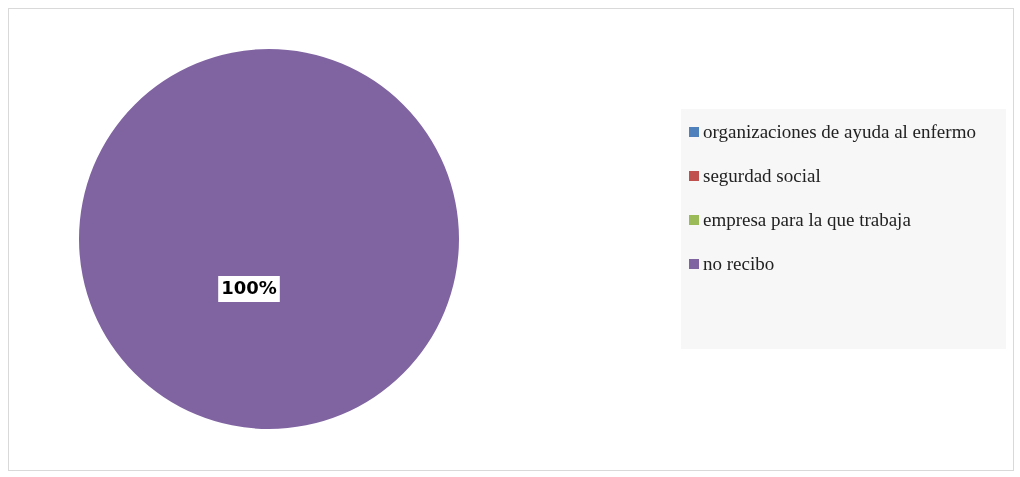  I want to click on data-label: 100%, so click(249, 287).